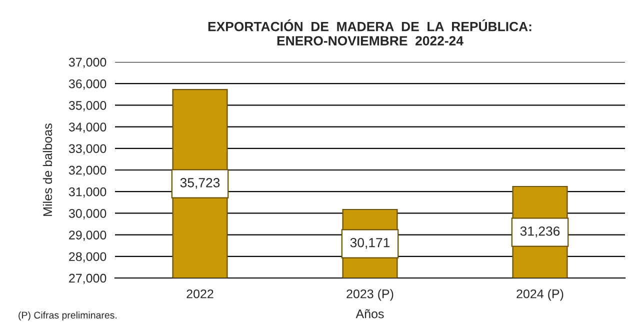 This screenshot has height=322, width=641. Describe the element at coordinates (200, 183) in the screenshot. I see `data-label: 35,723` at that location.